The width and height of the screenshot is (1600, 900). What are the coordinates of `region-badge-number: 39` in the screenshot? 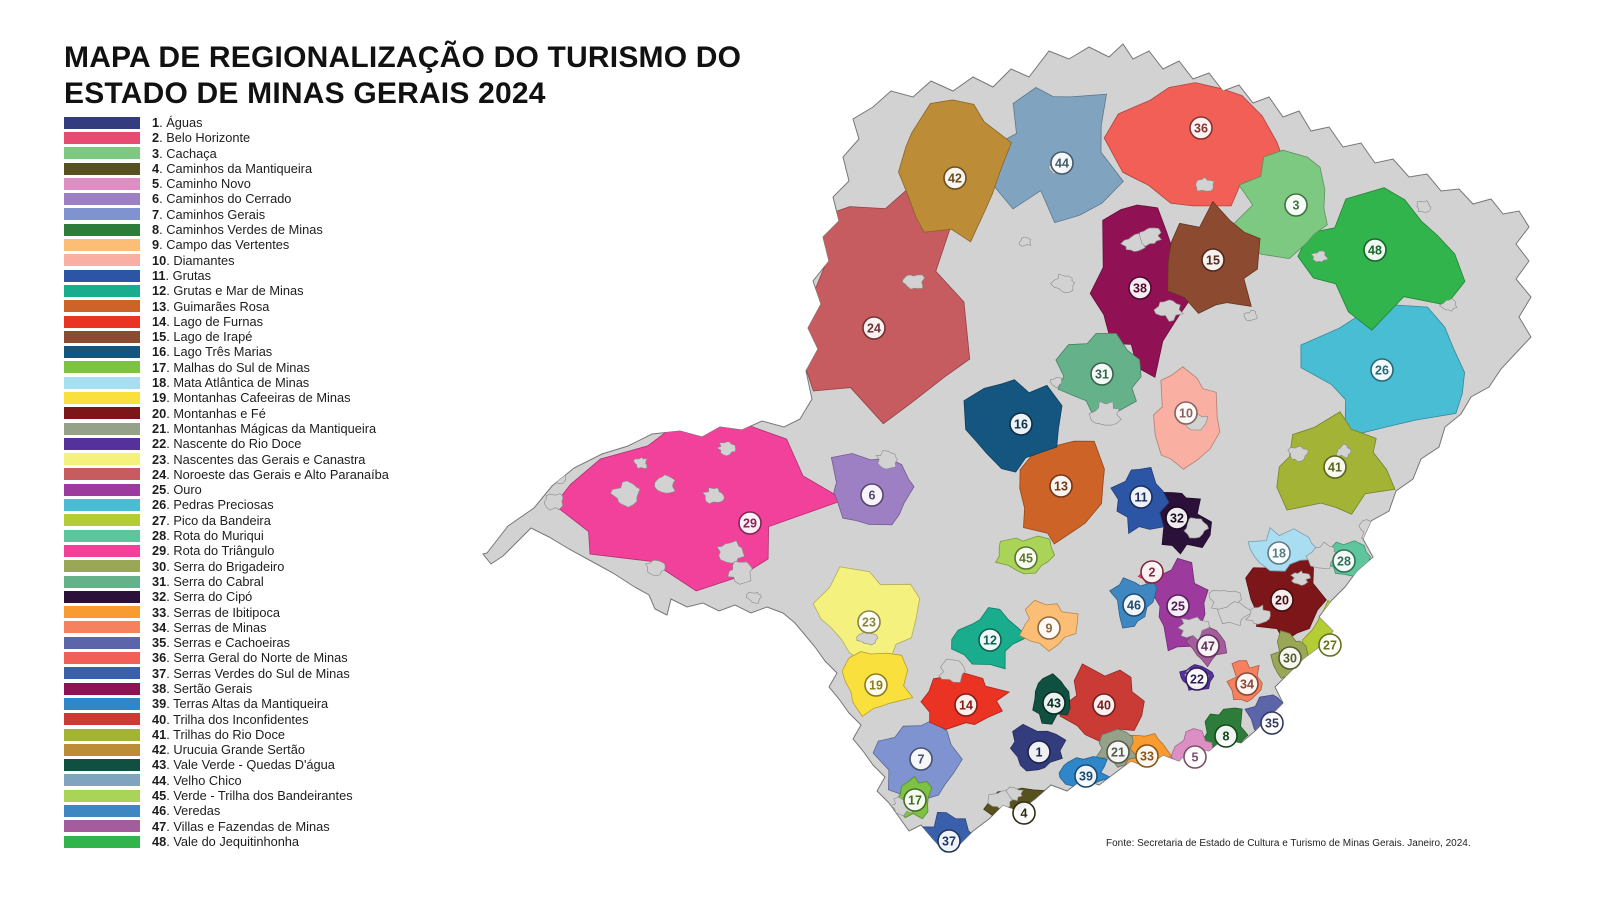 It's located at (1086, 777).